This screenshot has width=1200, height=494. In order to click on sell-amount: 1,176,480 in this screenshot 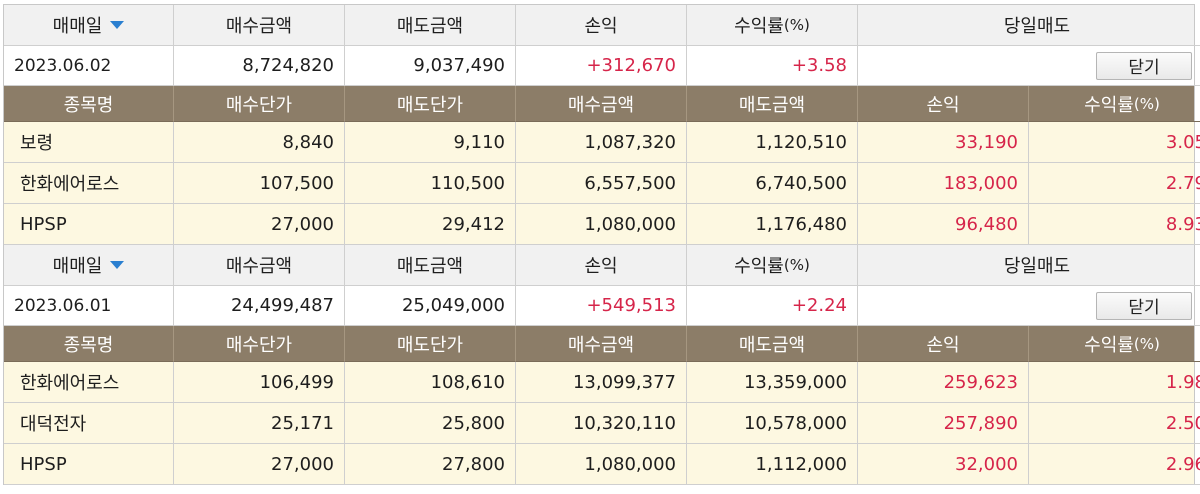, I will do `click(772, 224)`.